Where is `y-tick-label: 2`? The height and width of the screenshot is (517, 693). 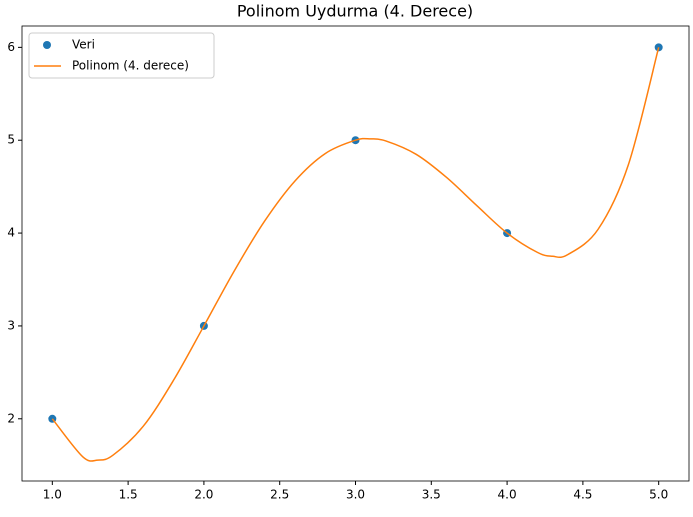
y-tick-label: 2 is located at coordinates (11, 418).